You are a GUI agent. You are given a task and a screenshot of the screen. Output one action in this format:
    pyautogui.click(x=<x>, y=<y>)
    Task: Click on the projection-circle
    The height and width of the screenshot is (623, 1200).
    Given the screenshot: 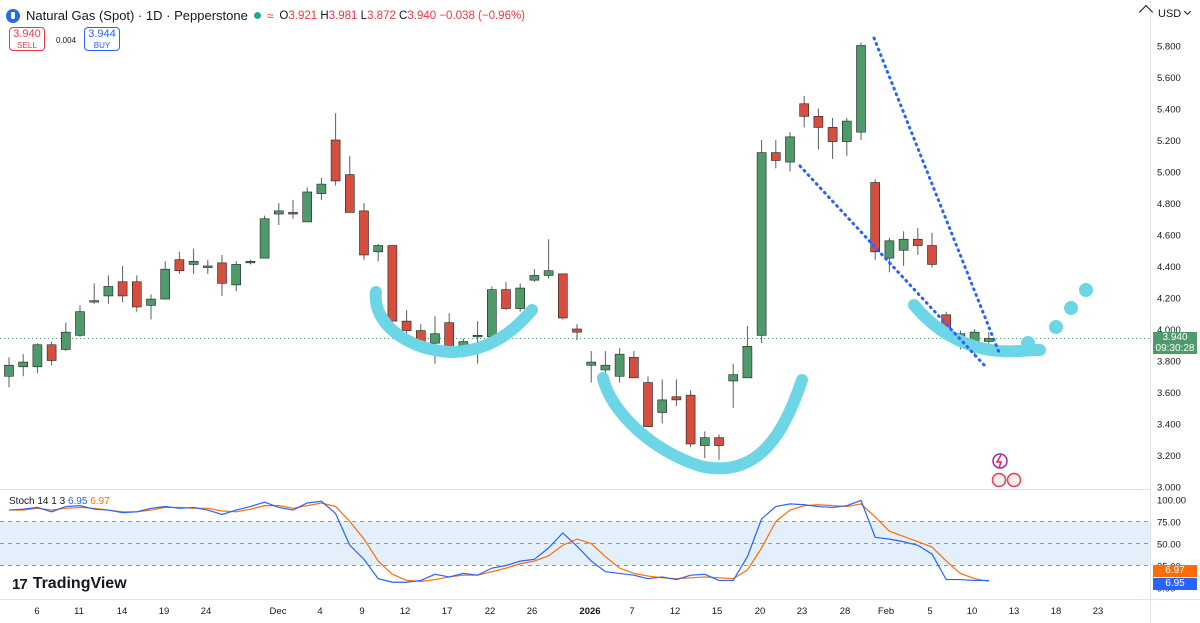 What is the action you would take?
    pyautogui.click(x=1086, y=290)
    